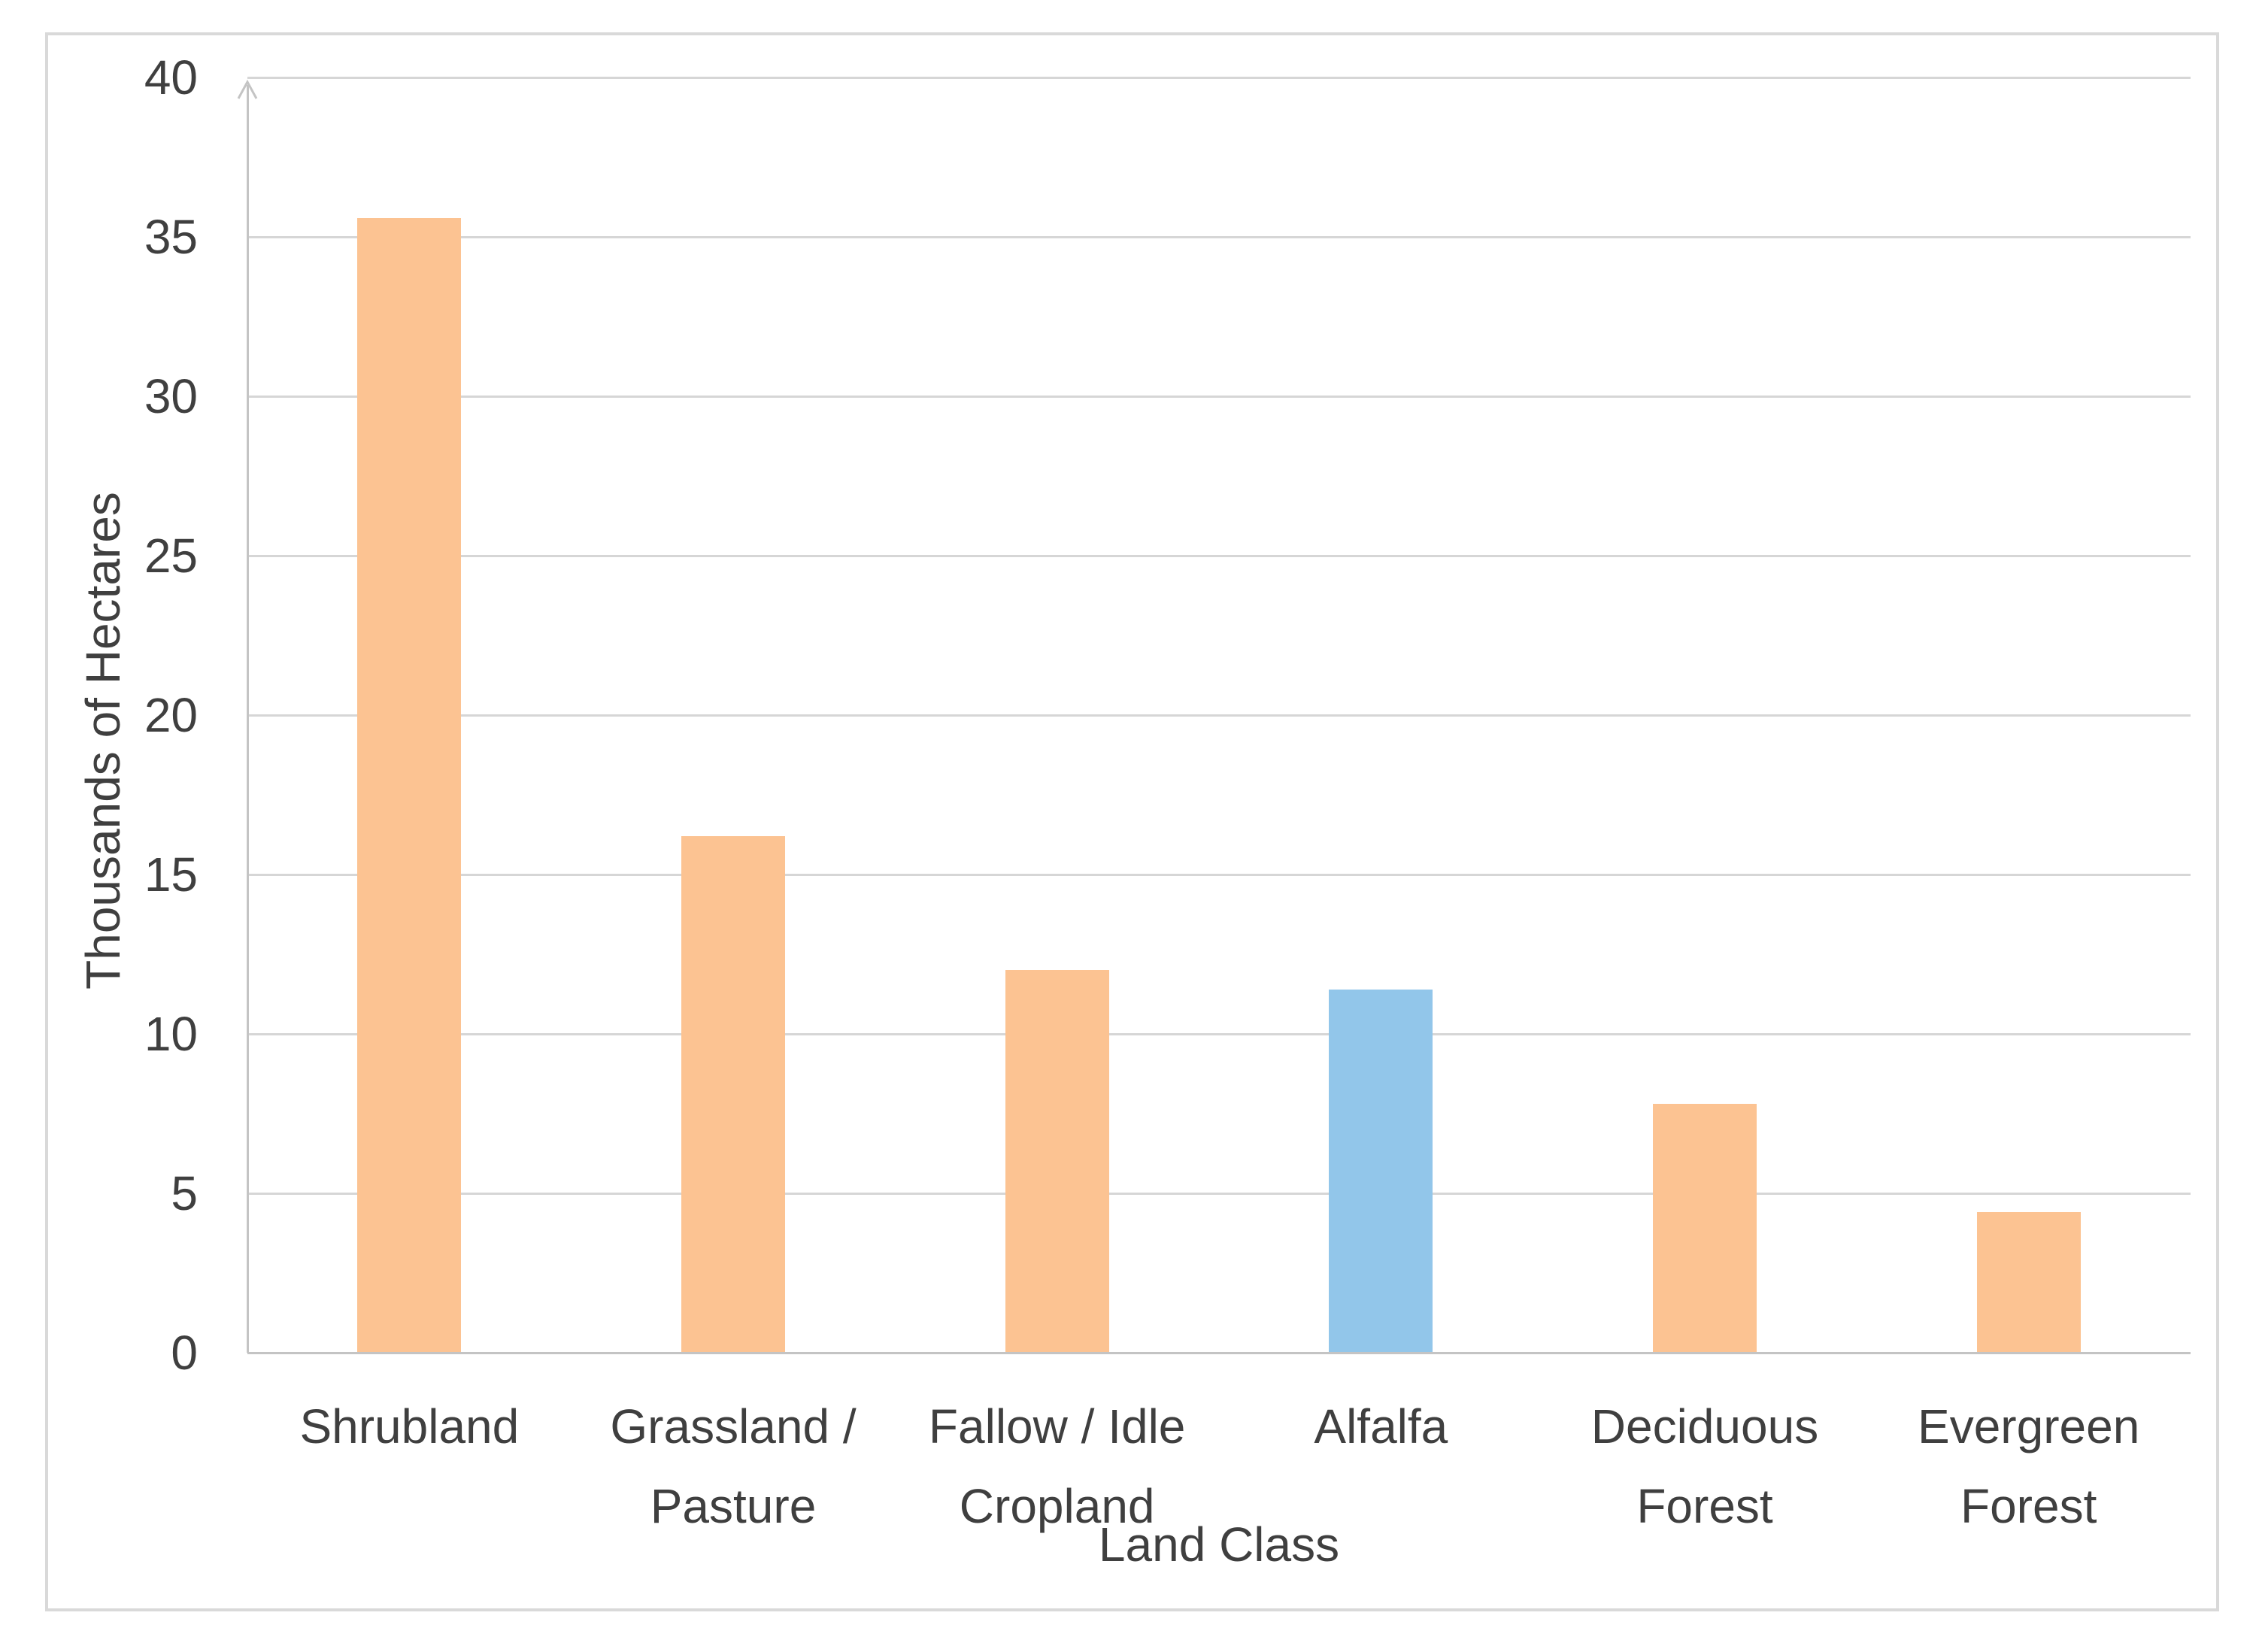  I want to click on bar-fallow-idle-cropland, so click(1057, 1161).